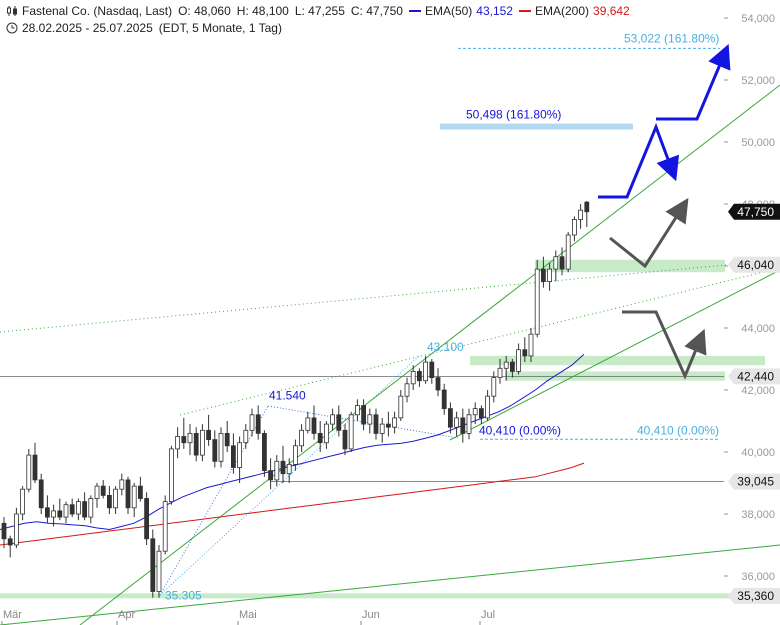 This screenshot has height=625, width=780. What do you see at coordinates (12, 615) in the screenshot?
I see `x-tick-label: Mär` at bounding box center [12, 615].